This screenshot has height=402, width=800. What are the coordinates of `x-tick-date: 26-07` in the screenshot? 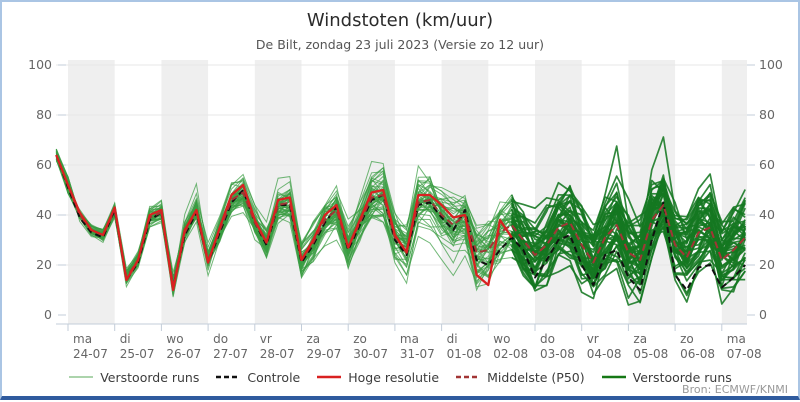 It's located at (183, 354).